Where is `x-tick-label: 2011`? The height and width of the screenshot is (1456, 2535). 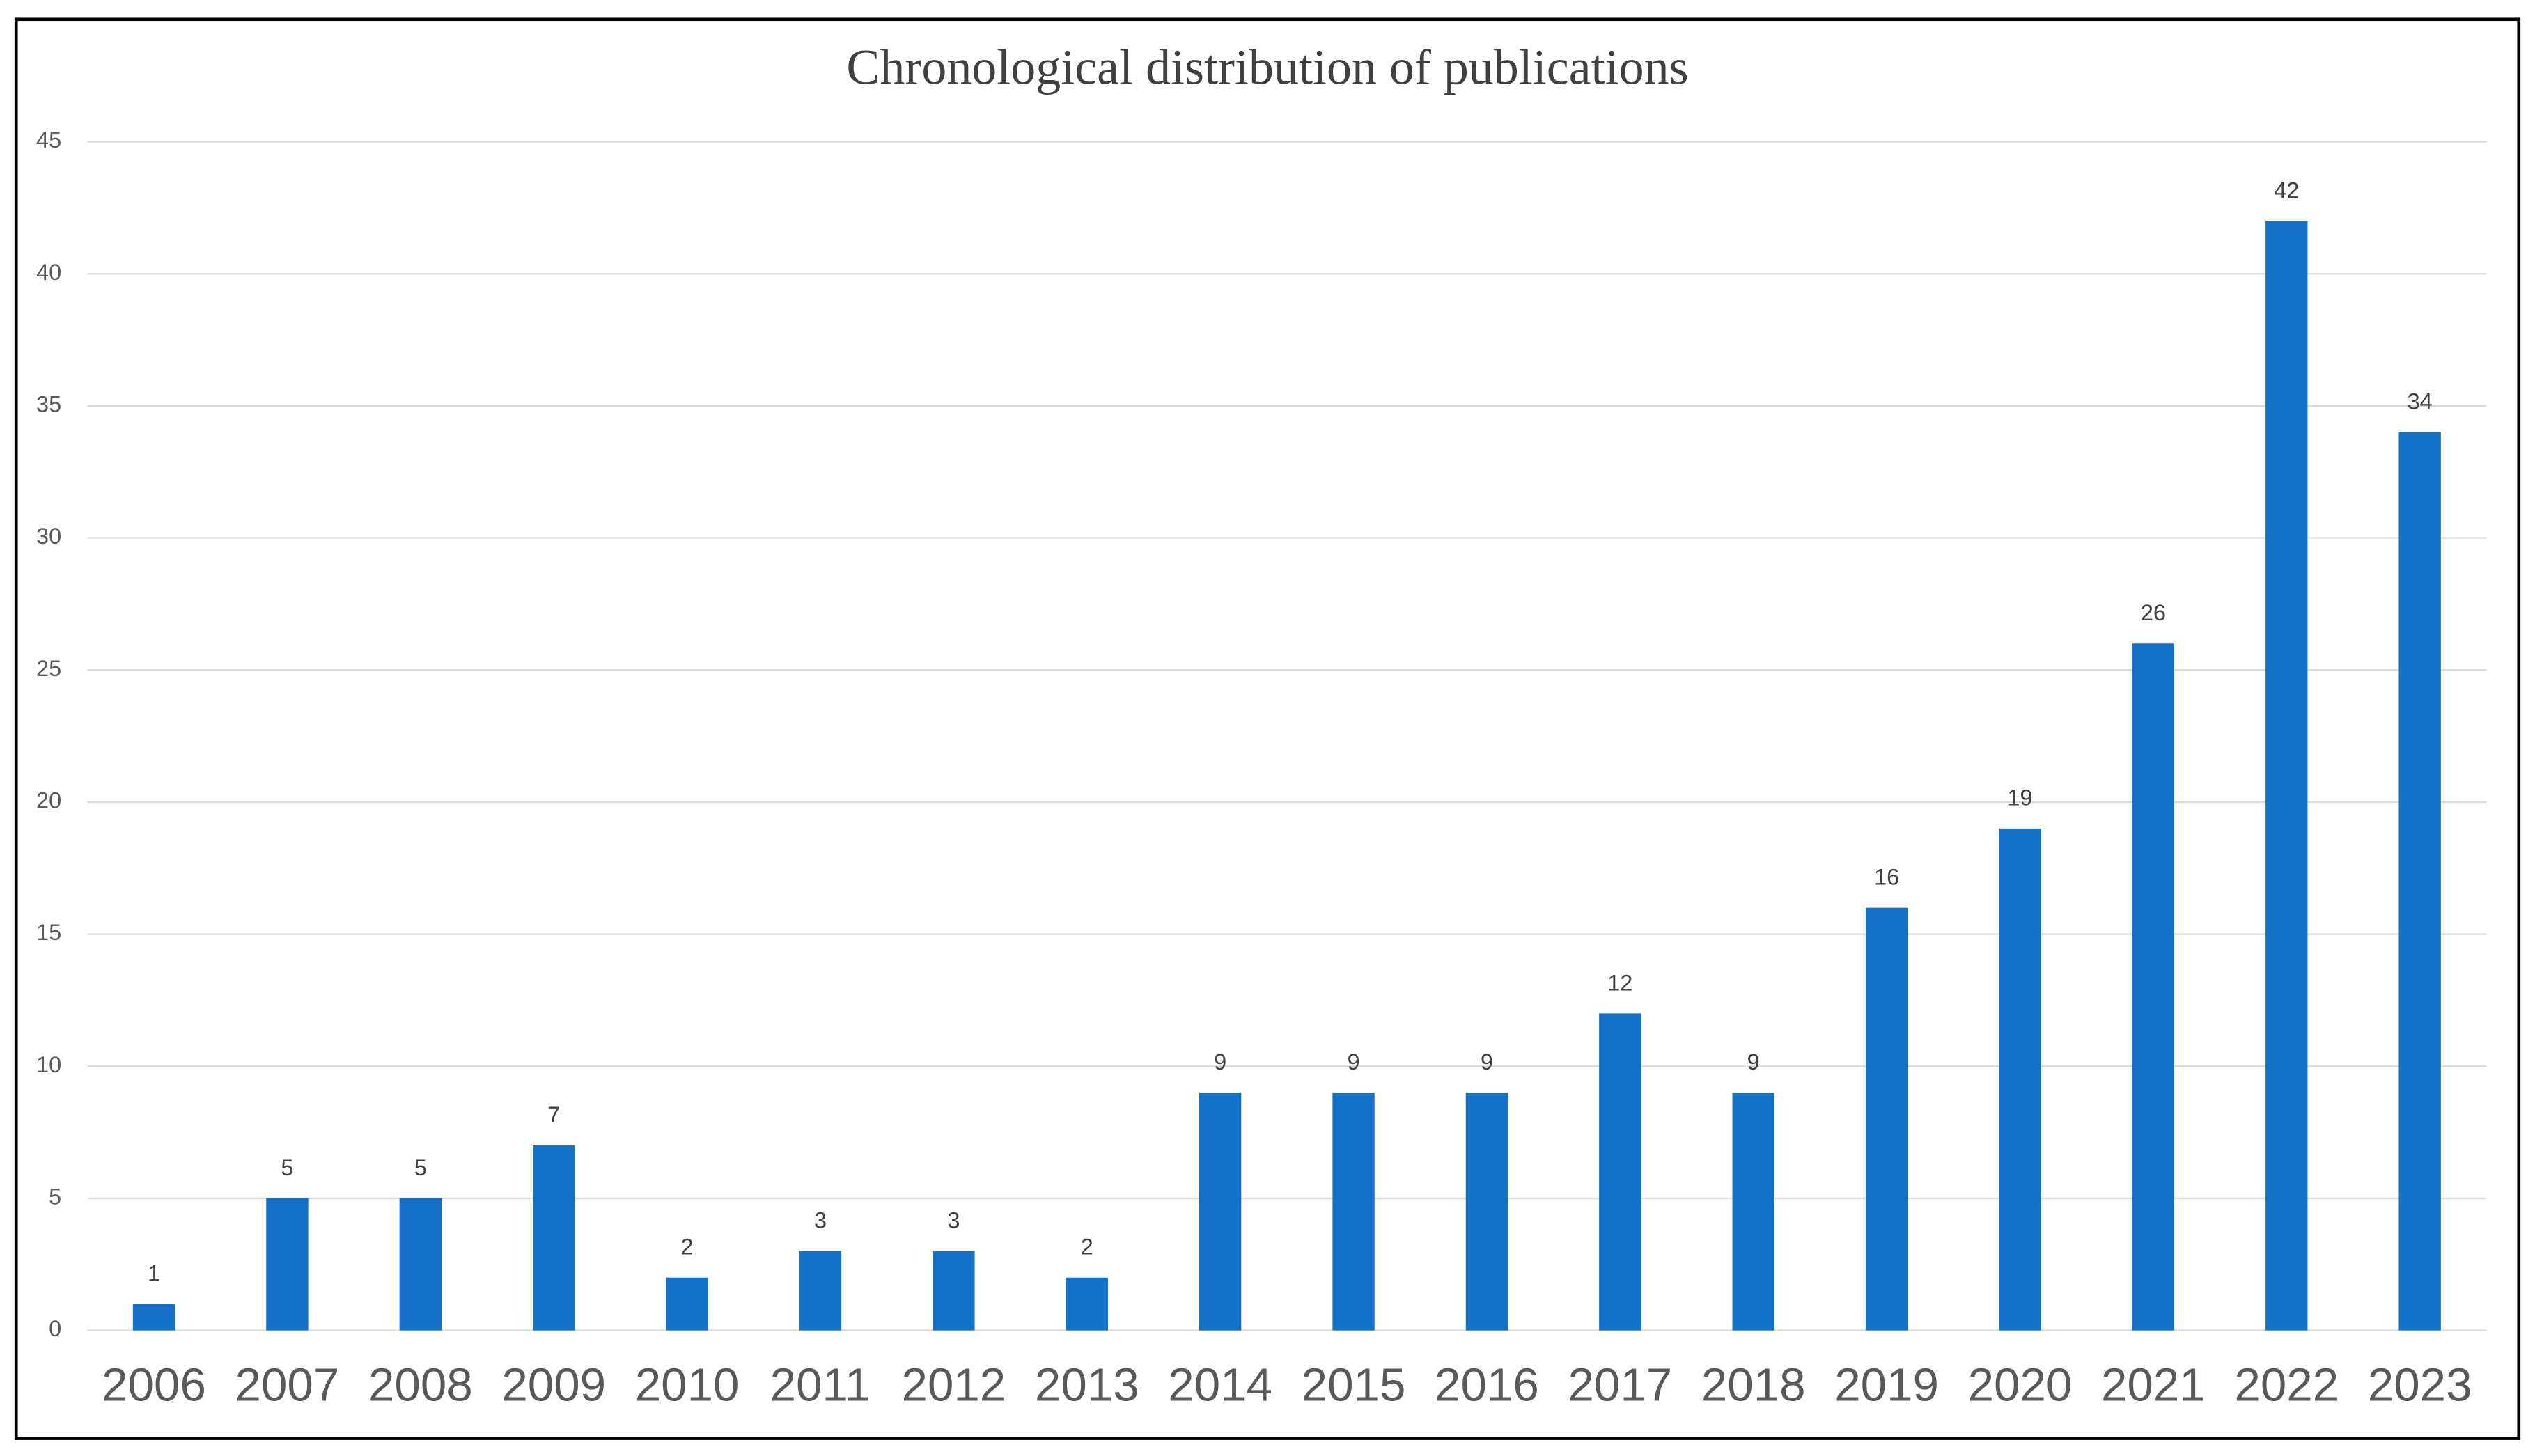 x-tick-label: 2011 is located at coordinates (820, 1385).